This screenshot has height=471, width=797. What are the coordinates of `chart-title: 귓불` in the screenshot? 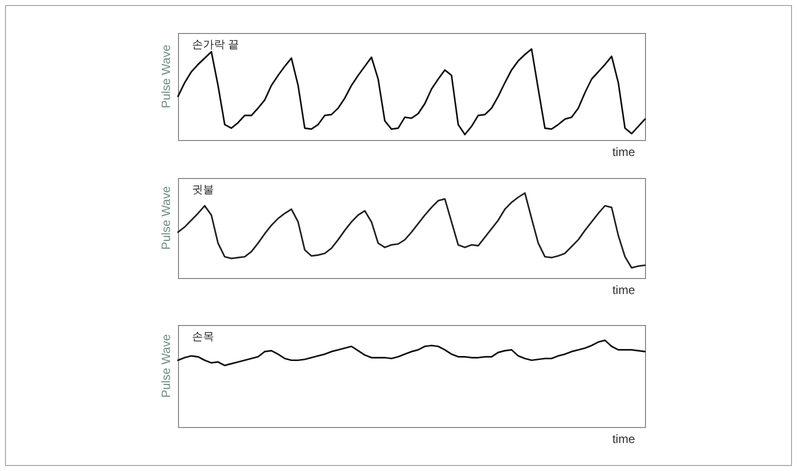 It's located at (203, 190).